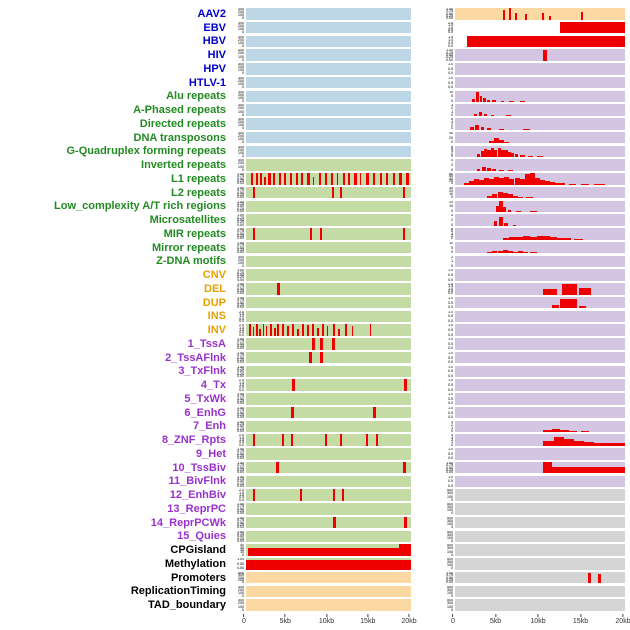  I want to click on track-label: 8_ZNF_Rpts, so click(193, 440).